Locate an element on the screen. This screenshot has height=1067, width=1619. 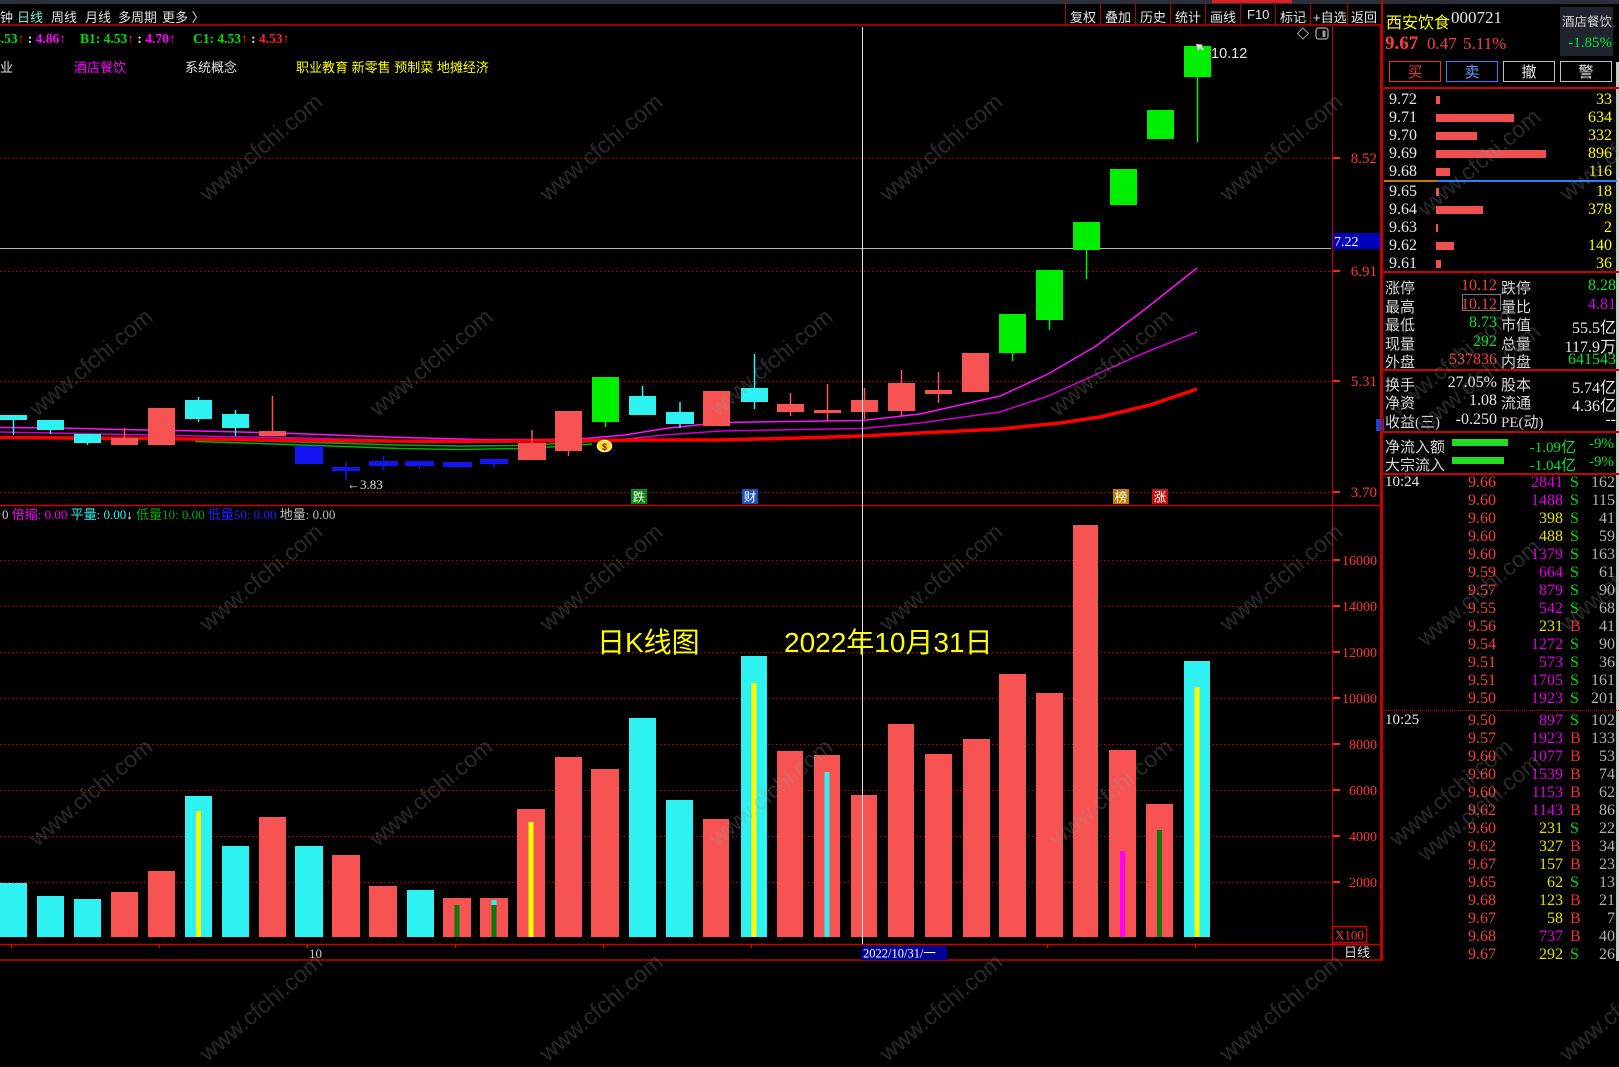
svg-text:0 倍缩: 0.00 平量: 0.00↓ 低量10: 0.0: 0 倍缩: 0.00 平量: 0.00↓ 低量10: 0.00 低量50 is located at coordinates (168, 514).